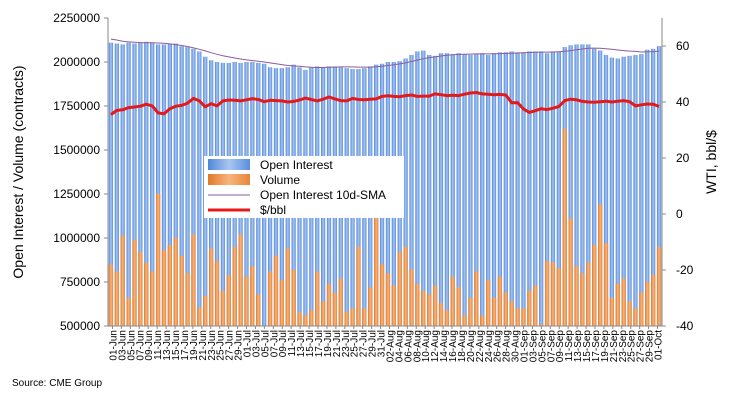 The image size is (737, 410). Describe the element at coordinates (480, 346) in the screenshot. I see `x-tick-label: 22-Aug` at that location.